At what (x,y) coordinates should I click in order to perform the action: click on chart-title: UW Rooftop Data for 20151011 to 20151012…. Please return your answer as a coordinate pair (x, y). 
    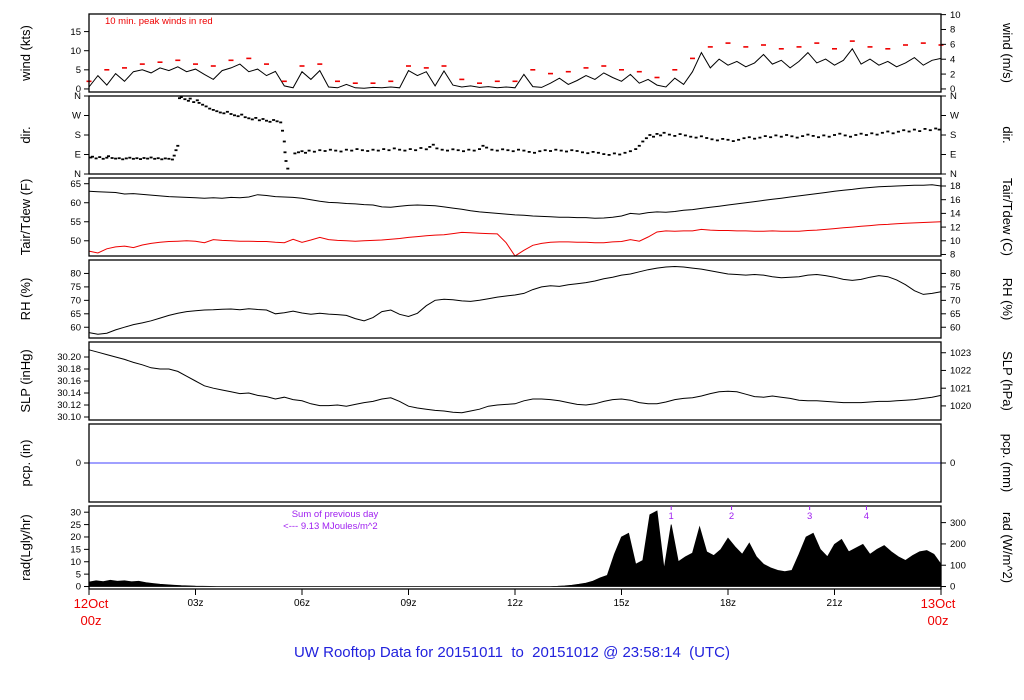
    Looking at the image, I should click on (512, 652).